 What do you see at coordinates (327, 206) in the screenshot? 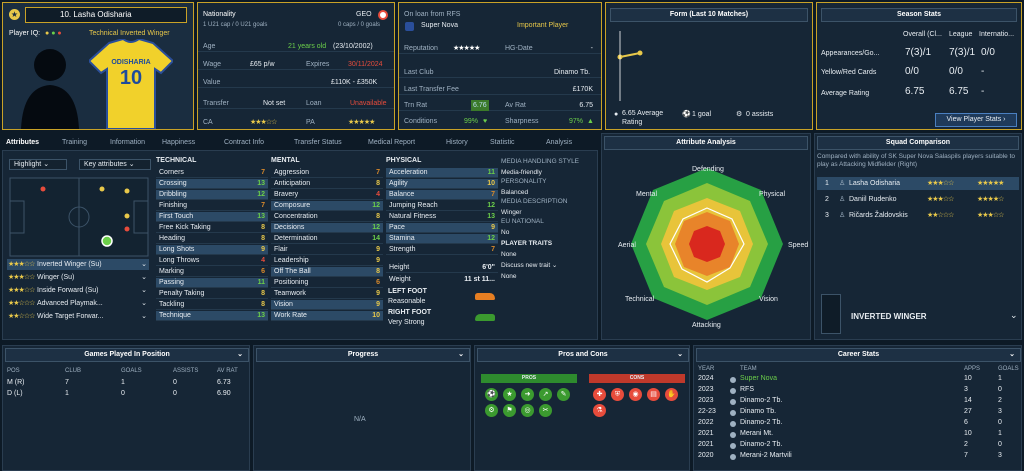
I see `attribute-row: Composure 12` at bounding box center [327, 206].